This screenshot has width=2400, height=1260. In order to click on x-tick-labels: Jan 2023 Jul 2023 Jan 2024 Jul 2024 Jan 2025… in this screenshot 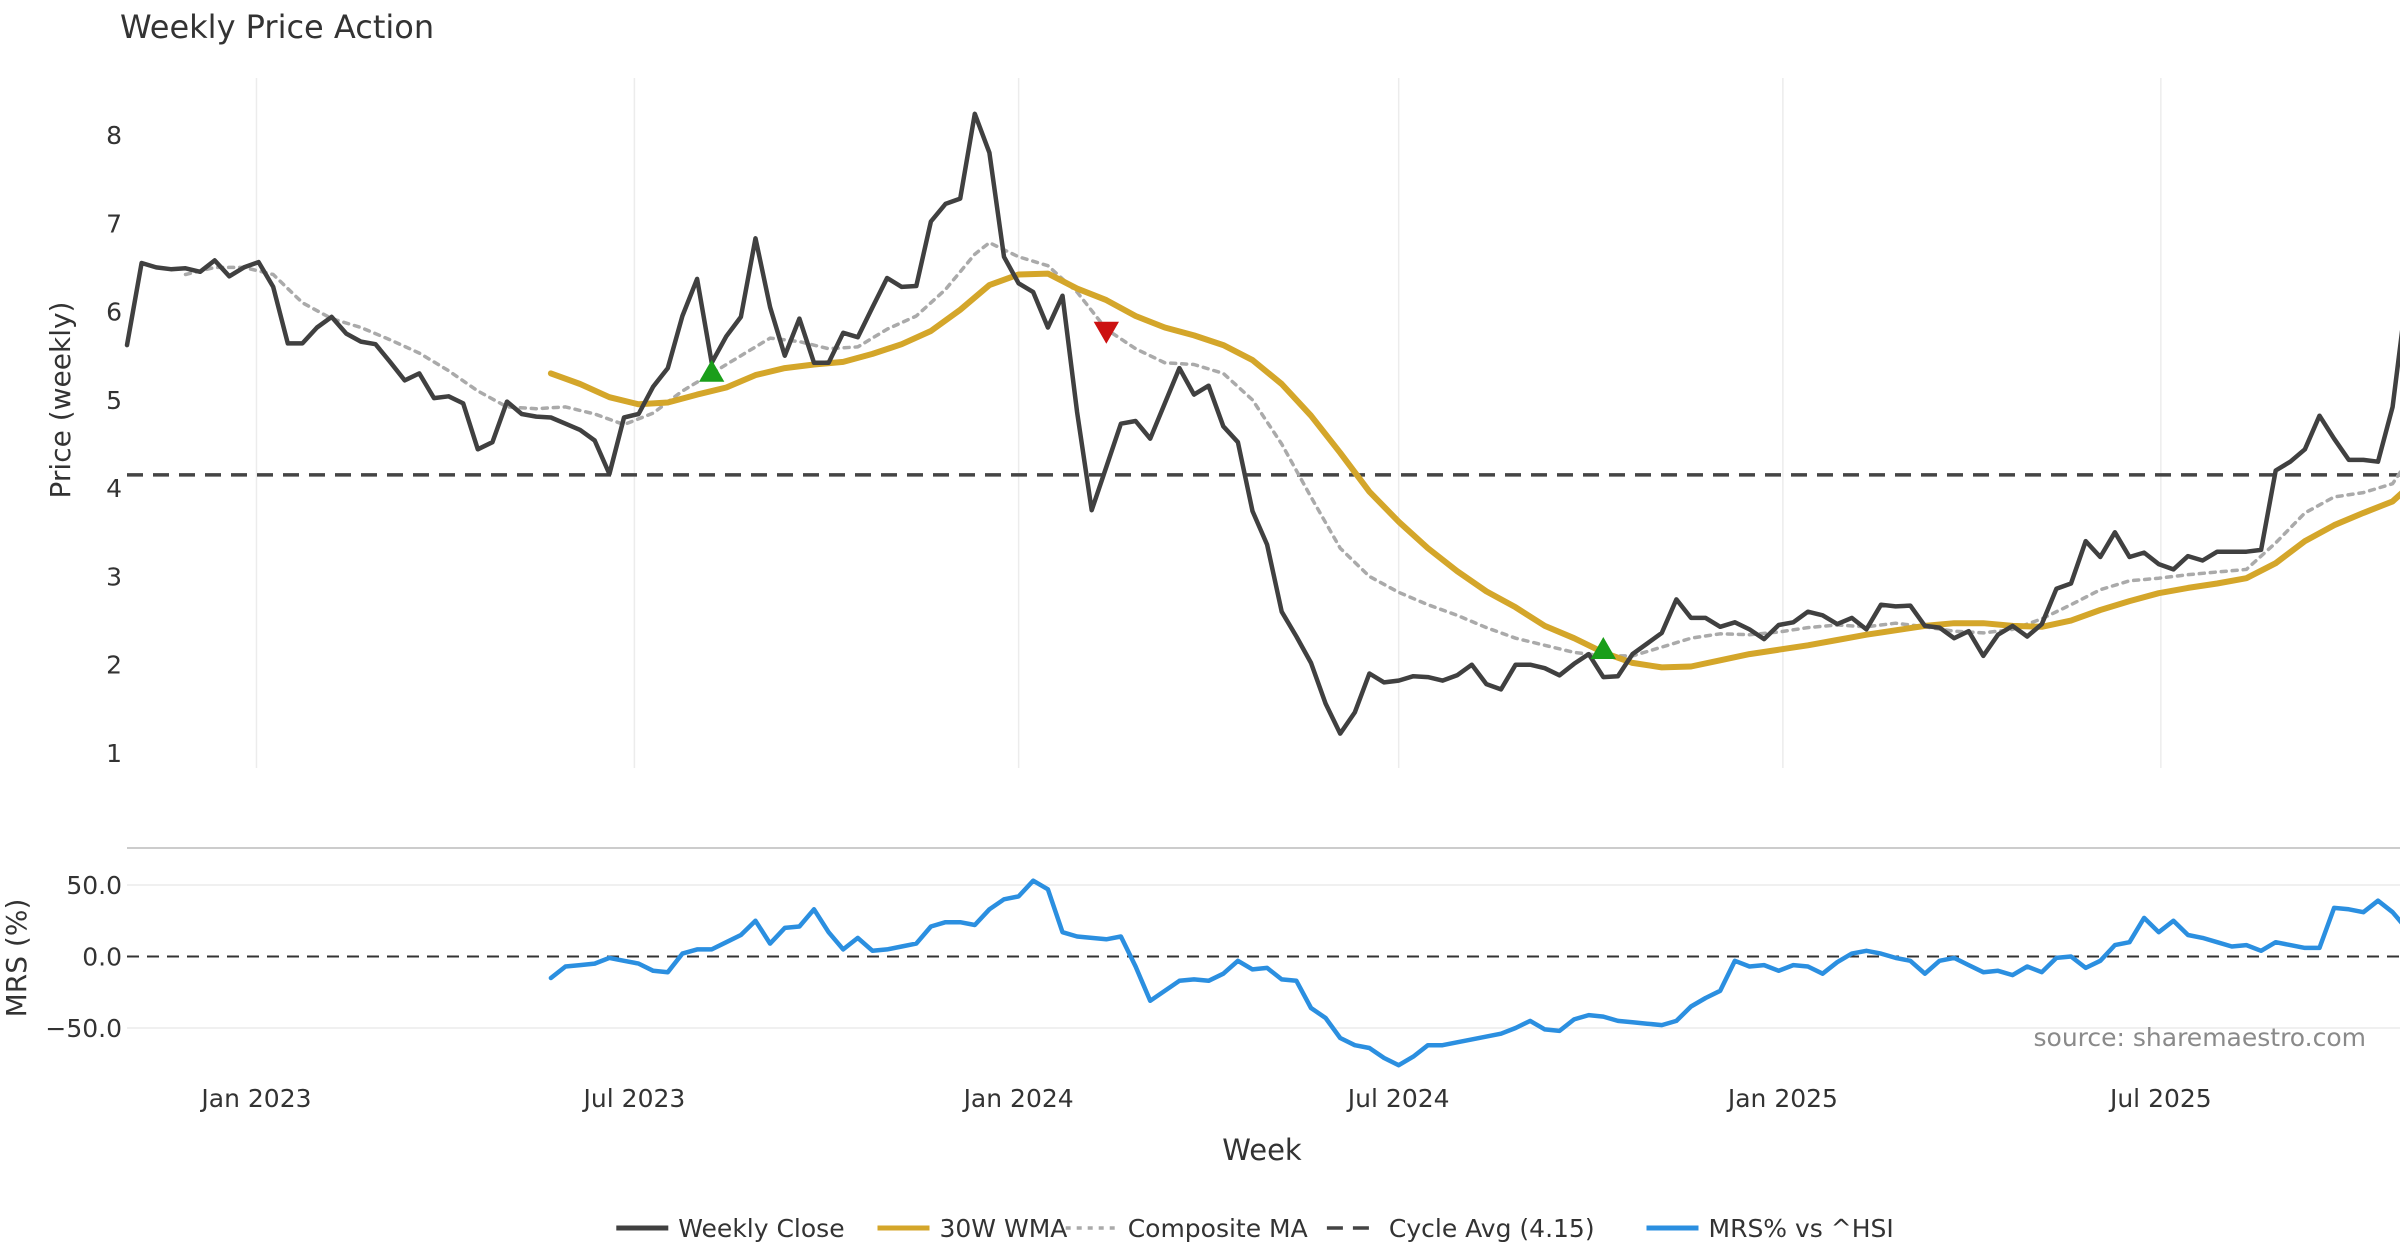, I will do `click(1205, 1098)`.